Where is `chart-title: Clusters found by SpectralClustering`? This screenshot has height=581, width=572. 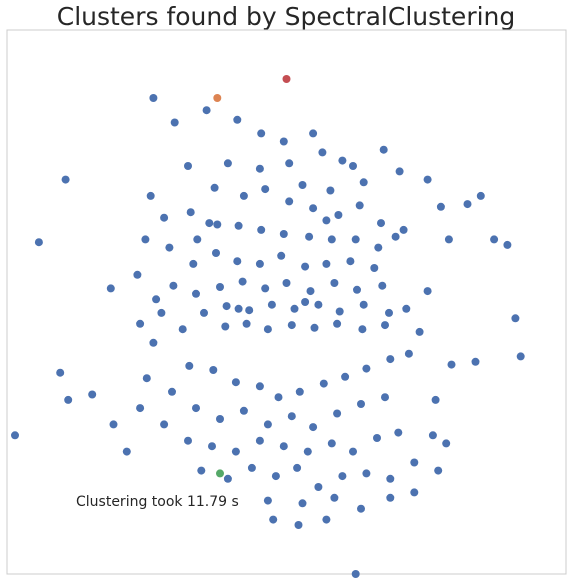 chart-title: Clusters found by SpectralClustering is located at coordinates (286, 16).